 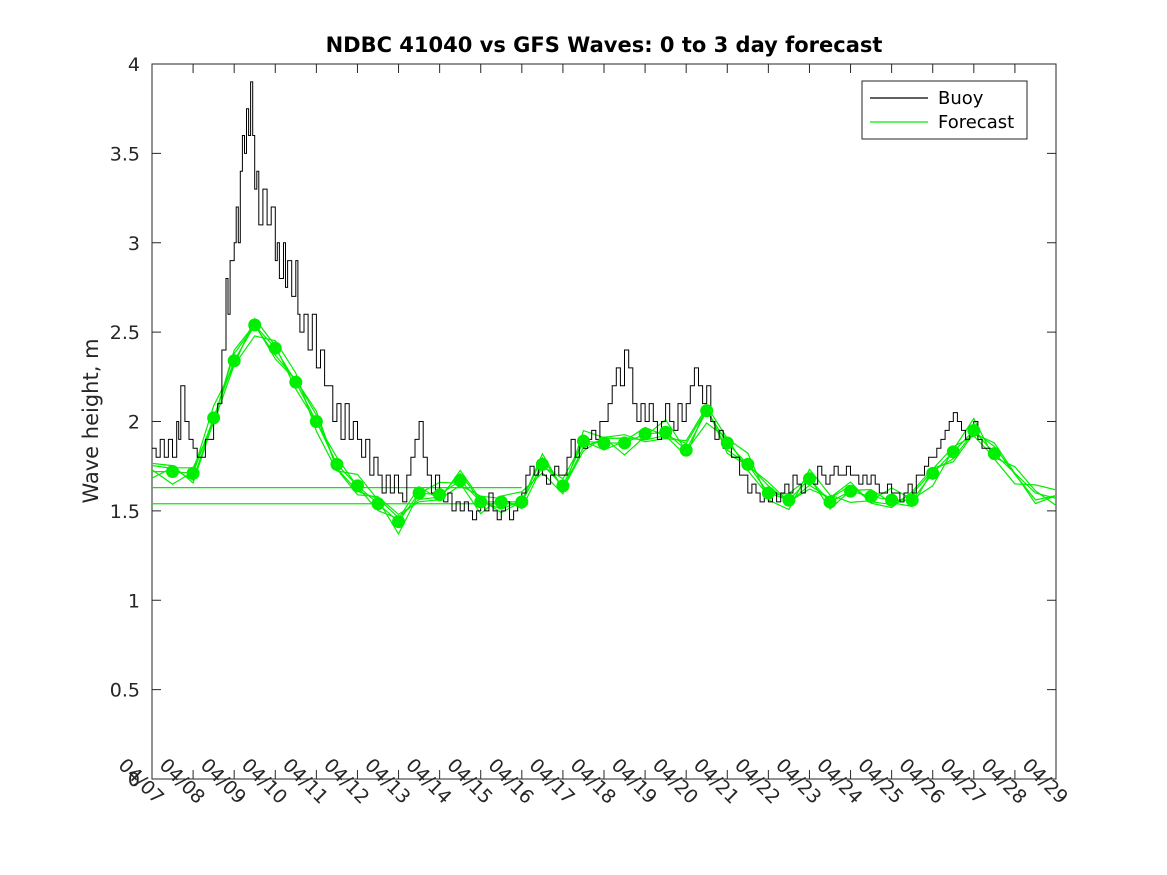 What do you see at coordinates (125, 512) in the screenshot?
I see `y-tick-label: 1.5` at bounding box center [125, 512].